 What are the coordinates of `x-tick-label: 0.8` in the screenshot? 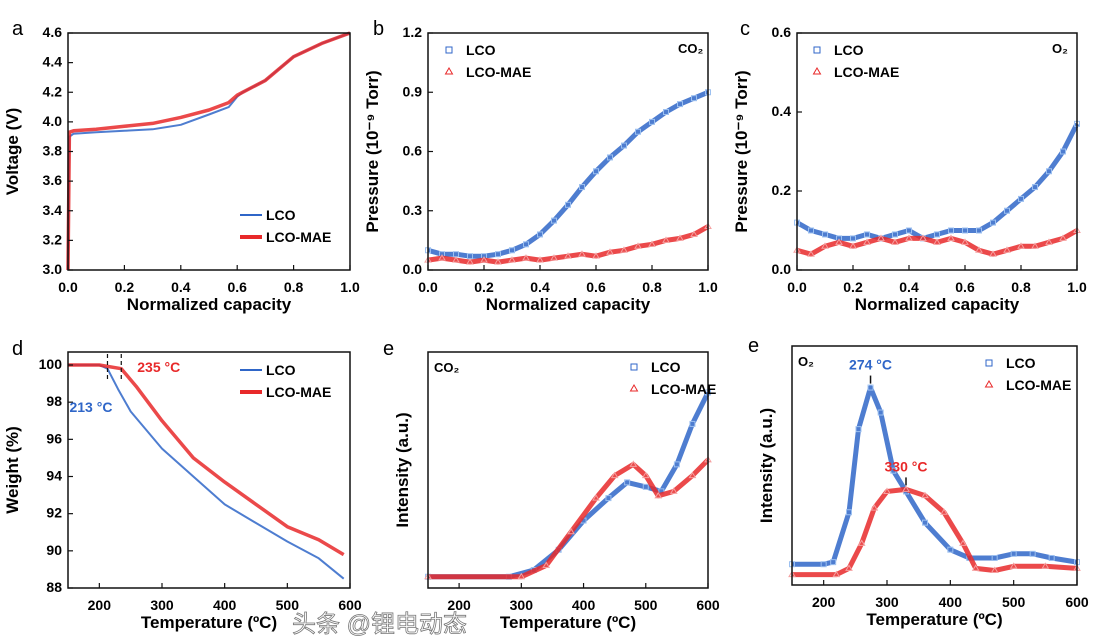 It's located at (294, 287).